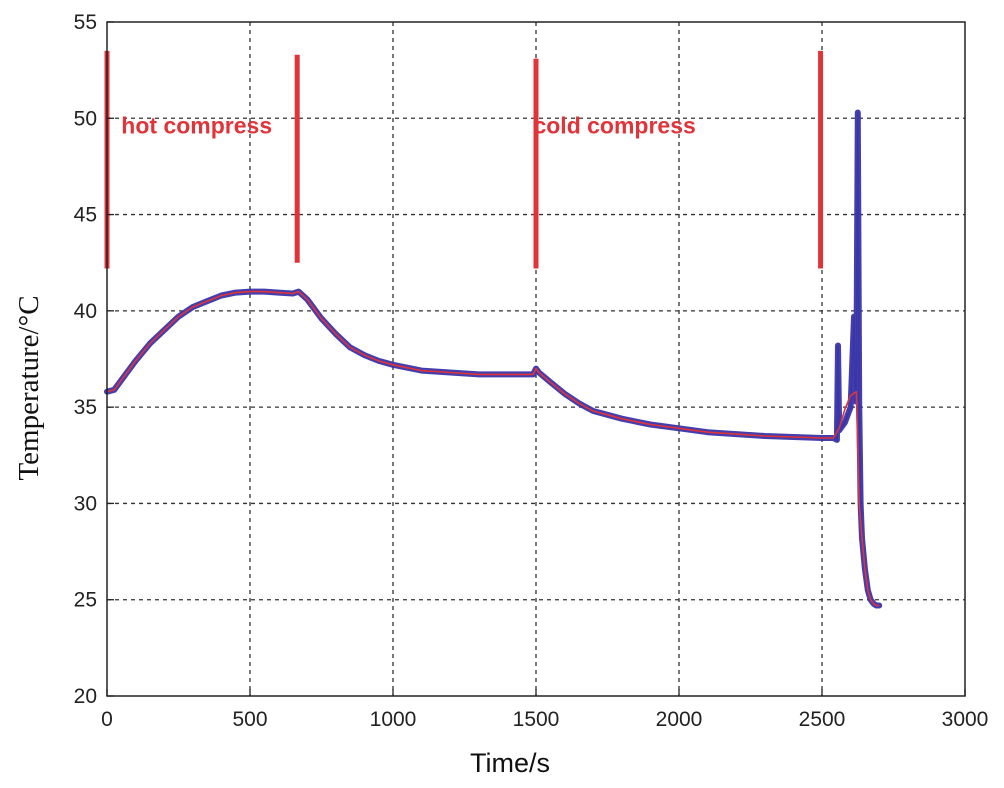 This screenshot has height=788, width=1004. I want to click on y-tick-label: 55, so click(85, 22).